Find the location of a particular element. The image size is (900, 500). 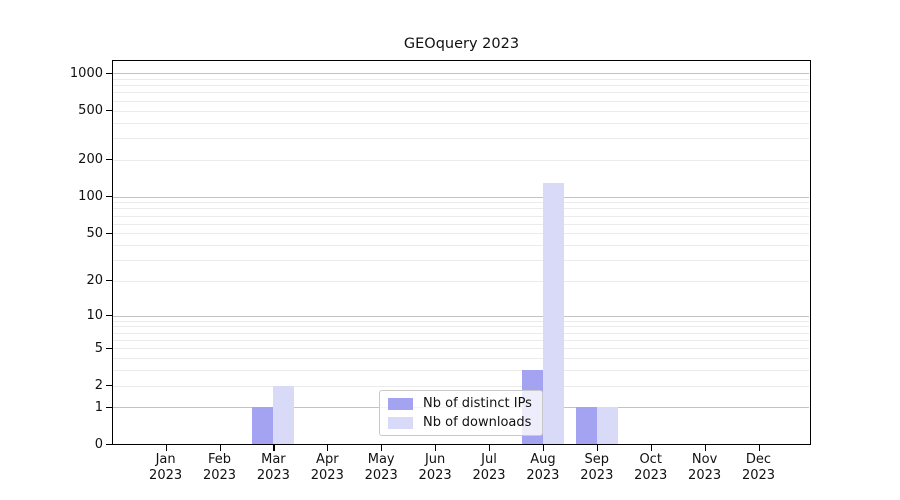

x-tick-label: Oct 2023 is located at coordinates (651, 467).